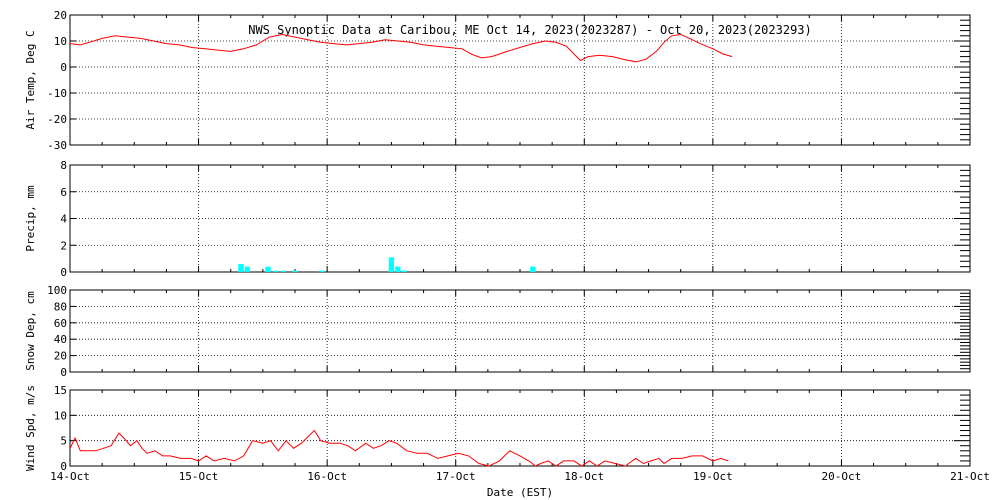  Describe the element at coordinates (57, 145) in the screenshot. I see `air-temp-ytick-label: -30` at that location.